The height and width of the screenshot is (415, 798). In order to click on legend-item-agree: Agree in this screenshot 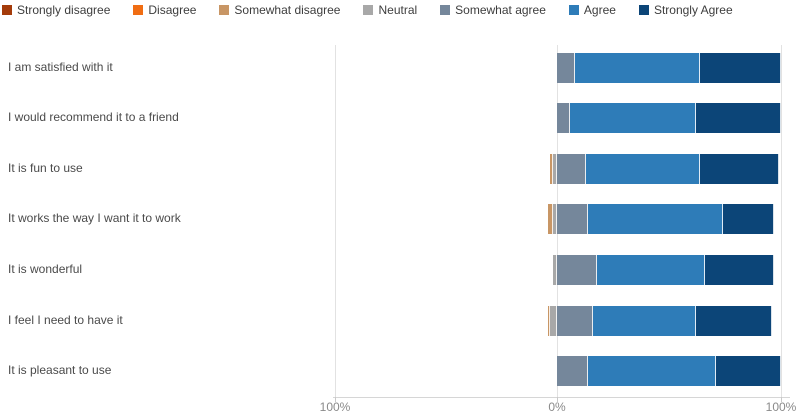, I will do `click(592, 10)`.